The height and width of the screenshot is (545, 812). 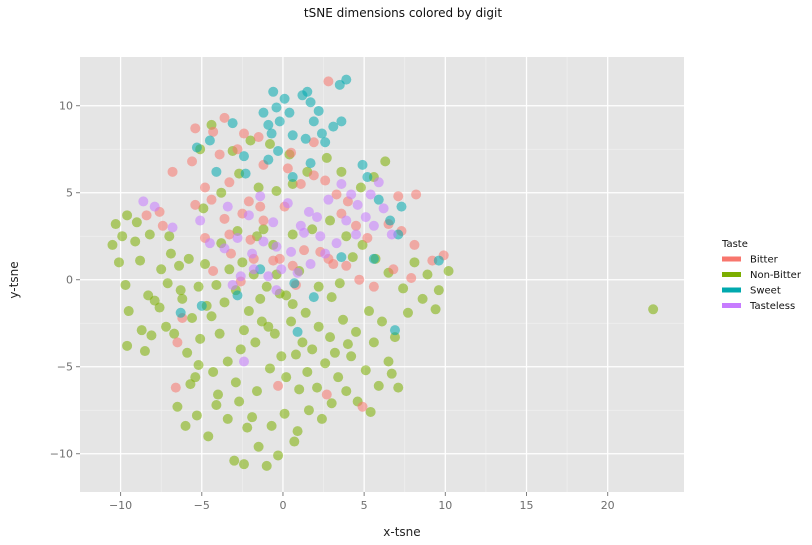 I want to click on x-tick-label: 20, so click(x=608, y=505).